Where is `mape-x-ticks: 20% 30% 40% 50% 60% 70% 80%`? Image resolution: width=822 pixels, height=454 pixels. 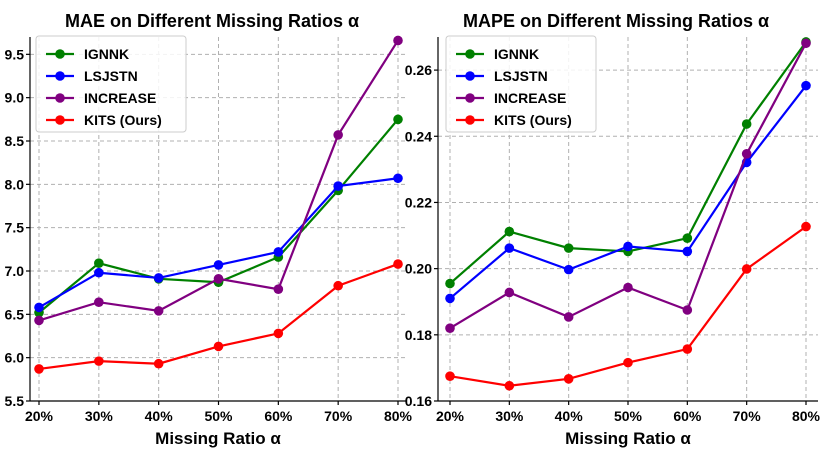 mape-x-ticks: 20% 30% 40% 50% 60% 70% 80% is located at coordinates (628, 412).